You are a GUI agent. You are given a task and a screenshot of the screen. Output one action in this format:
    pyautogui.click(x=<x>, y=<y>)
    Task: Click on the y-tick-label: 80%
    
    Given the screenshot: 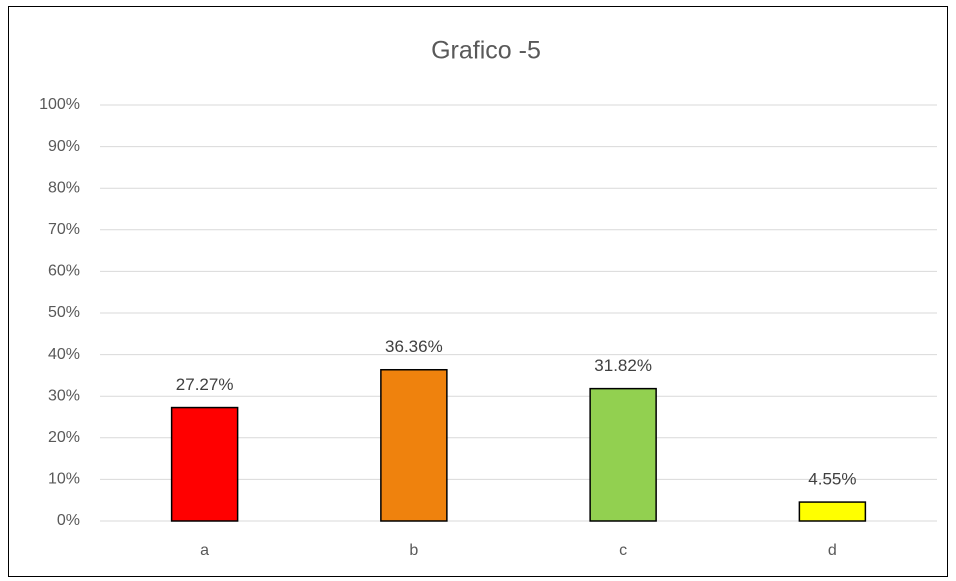 What is the action you would take?
    pyautogui.click(x=64, y=187)
    